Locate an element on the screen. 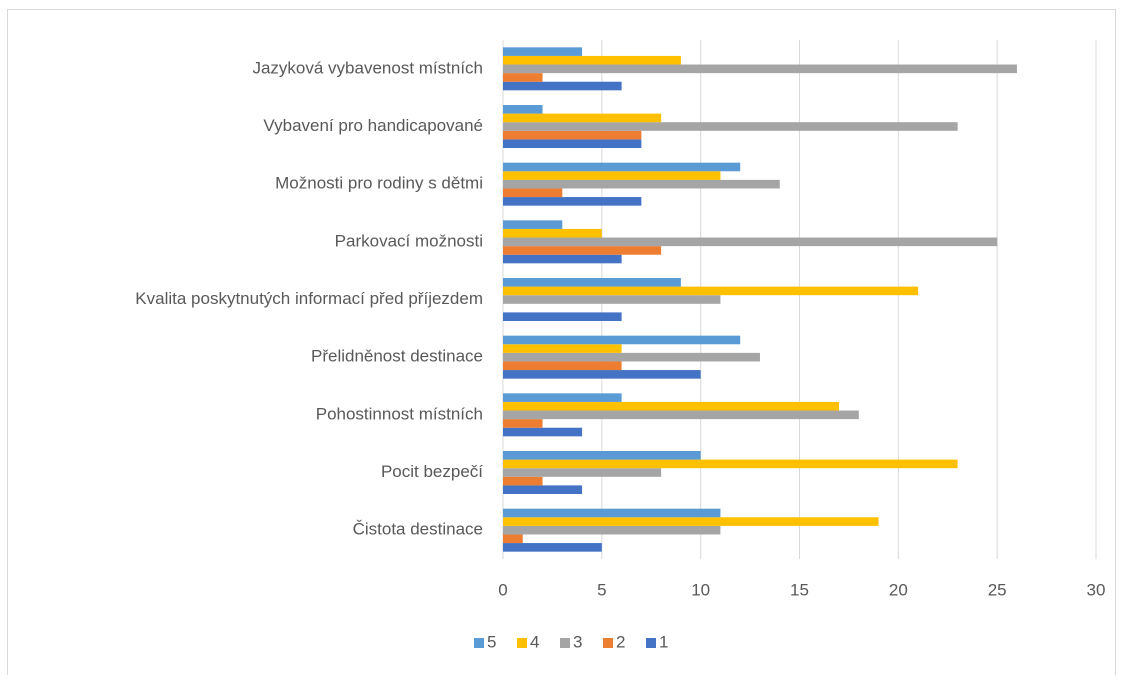 This screenshot has width=1123, height=680. y-tick-label: Parkovací možnosti is located at coordinates (409, 240).